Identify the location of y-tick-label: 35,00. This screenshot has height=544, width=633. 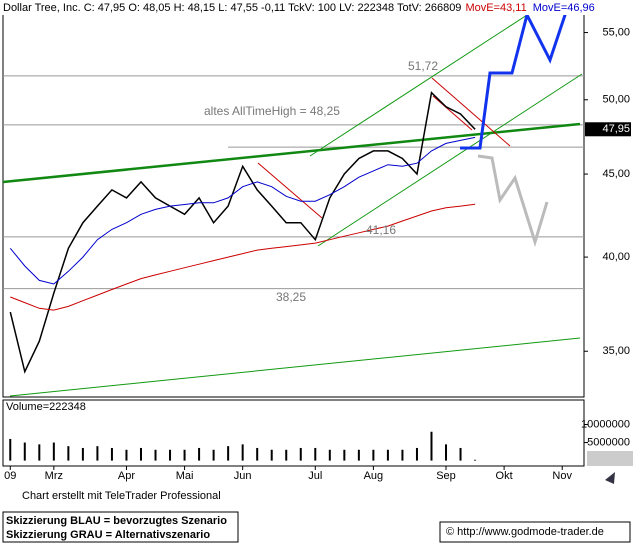
(616, 351).